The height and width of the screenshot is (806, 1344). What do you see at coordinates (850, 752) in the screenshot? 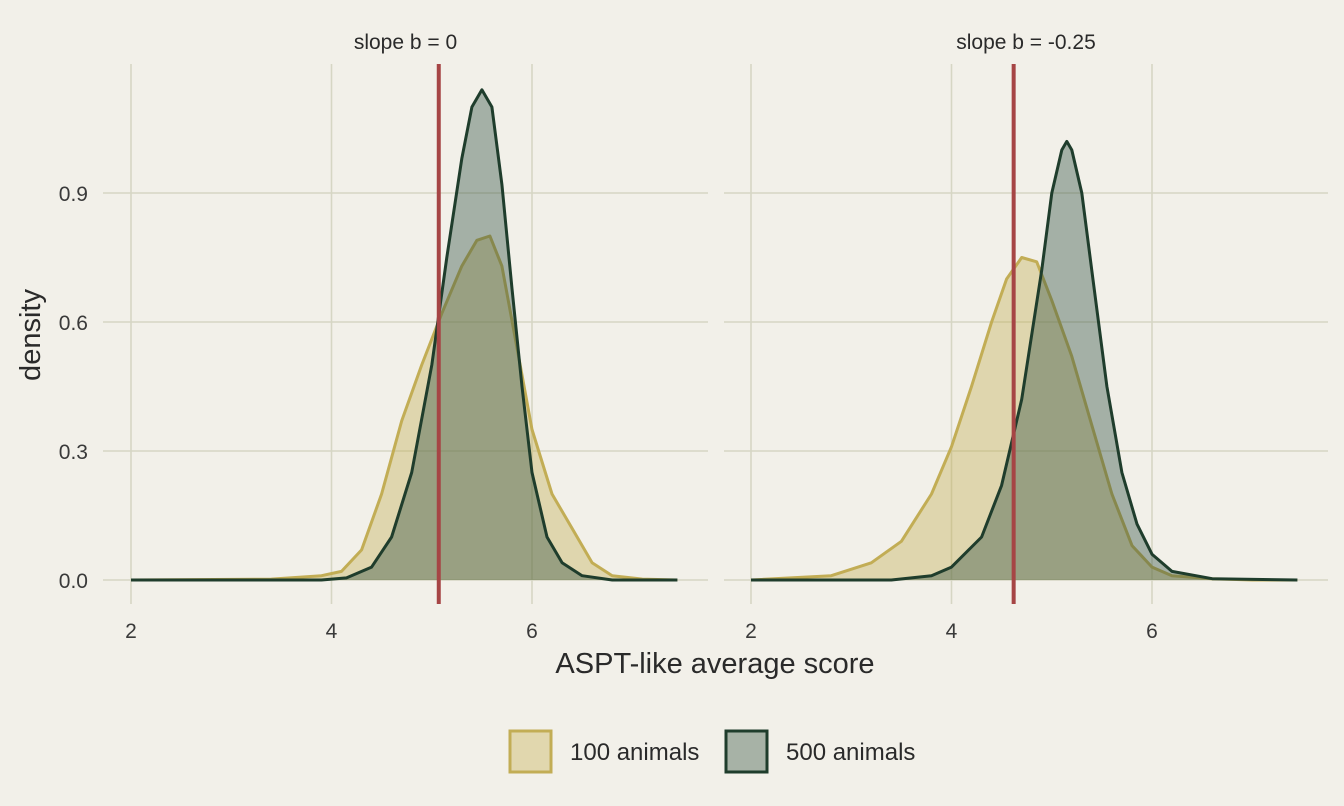
I see `legend-label-500-animals: 500 animals` at bounding box center [850, 752].